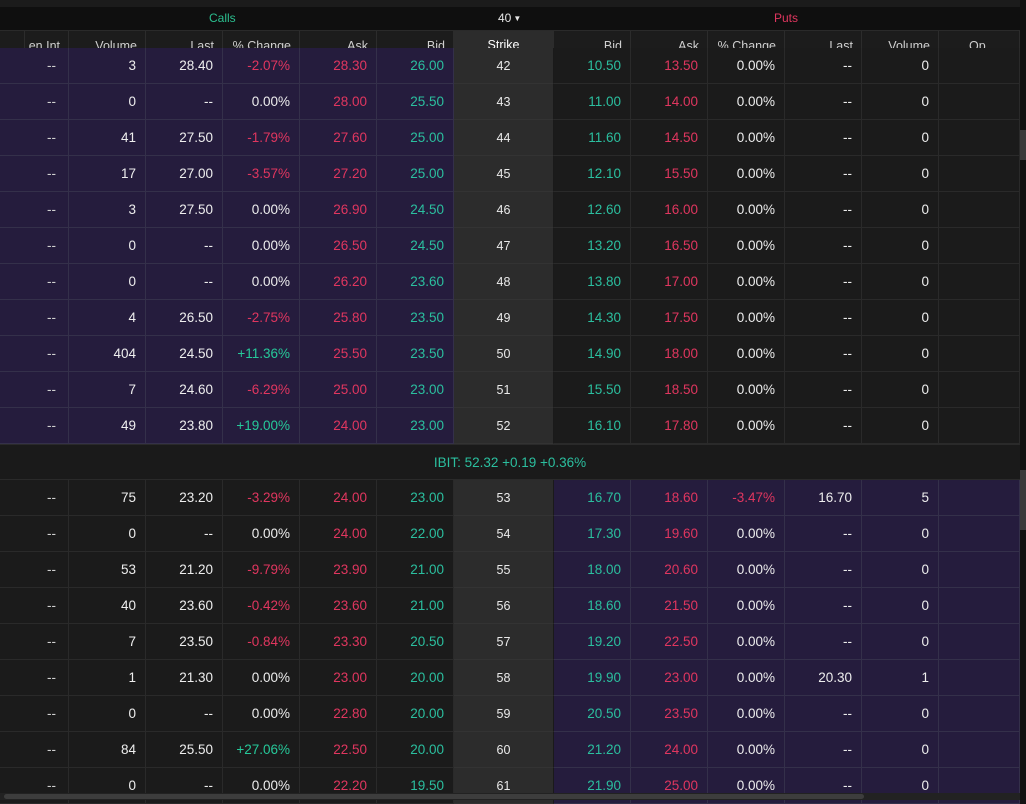  Describe the element at coordinates (669, 678) in the screenshot. I see `ask-puts-cell: 23.00` at that location.